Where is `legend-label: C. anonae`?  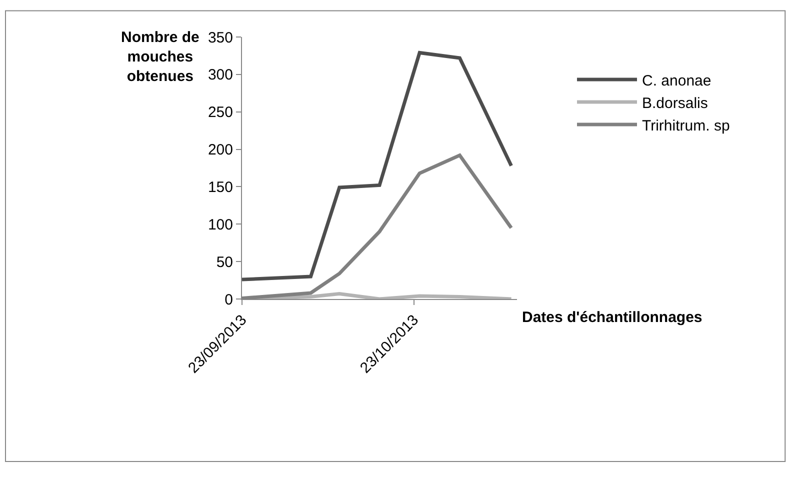
legend-label: C. anonae is located at coordinates (677, 81).